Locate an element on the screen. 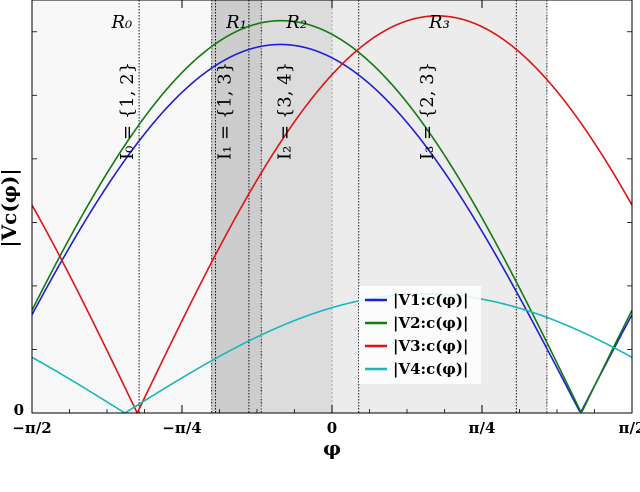 This screenshot has width=640, height=492. region-label-1: R₁ is located at coordinates (236, 22).